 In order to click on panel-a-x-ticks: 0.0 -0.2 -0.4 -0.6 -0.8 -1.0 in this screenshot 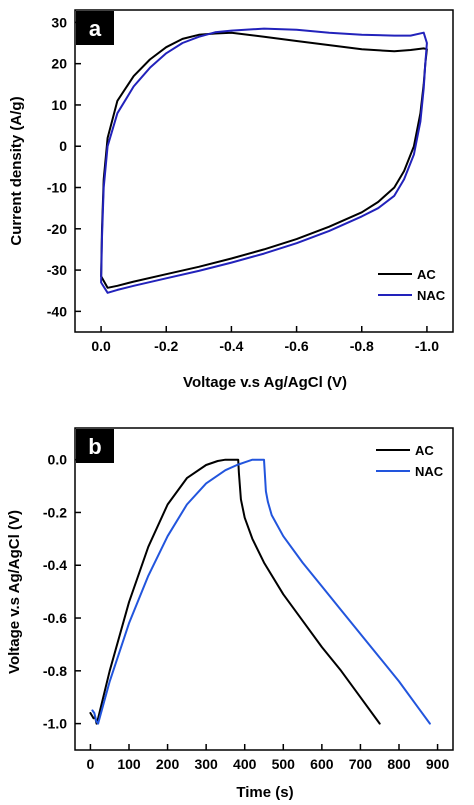, I will do `click(265, 340)`.